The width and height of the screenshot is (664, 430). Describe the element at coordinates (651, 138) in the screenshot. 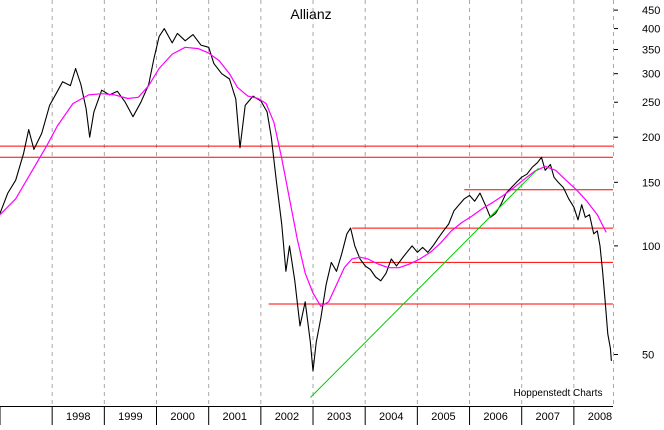

I see `y-tick-label: 200` at that location.